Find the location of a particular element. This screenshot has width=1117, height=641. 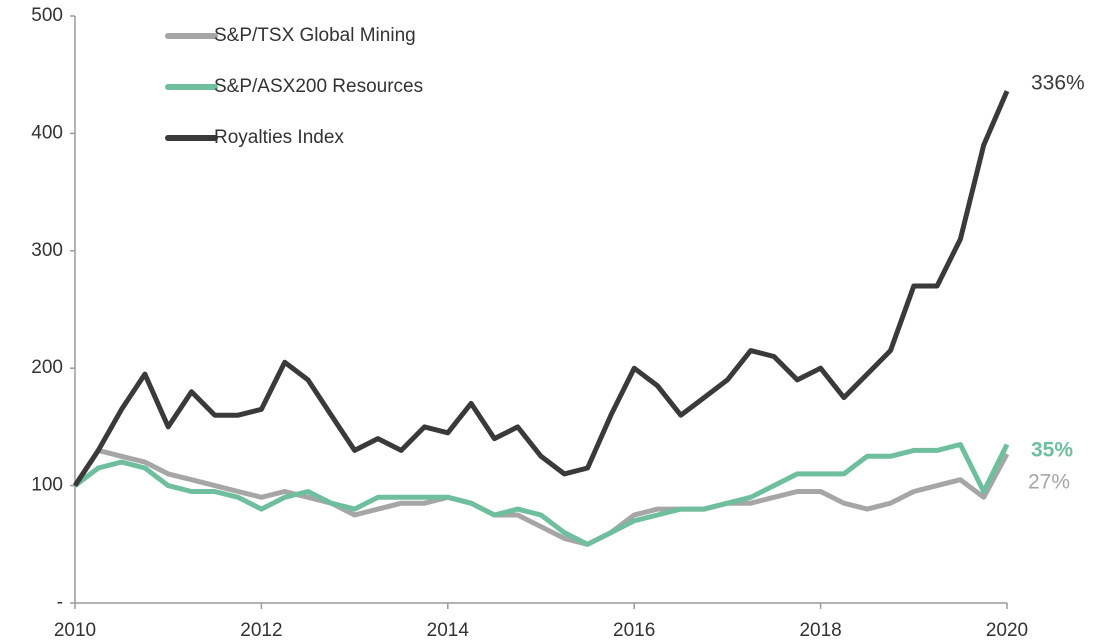

x-tick-label: 2010 is located at coordinates (75, 630).